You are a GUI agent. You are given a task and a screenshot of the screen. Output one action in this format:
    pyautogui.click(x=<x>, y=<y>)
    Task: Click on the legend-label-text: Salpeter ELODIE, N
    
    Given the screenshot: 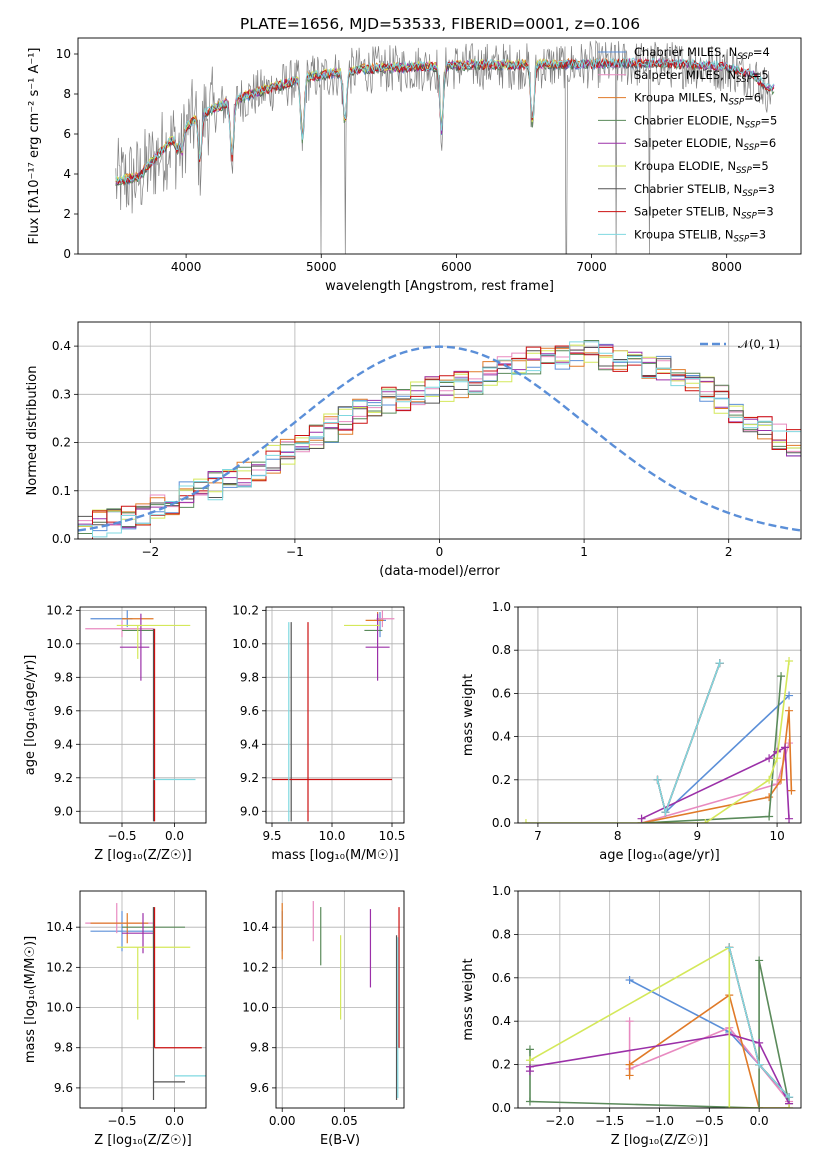 What is the action you would take?
    pyautogui.click(x=689, y=143)
    